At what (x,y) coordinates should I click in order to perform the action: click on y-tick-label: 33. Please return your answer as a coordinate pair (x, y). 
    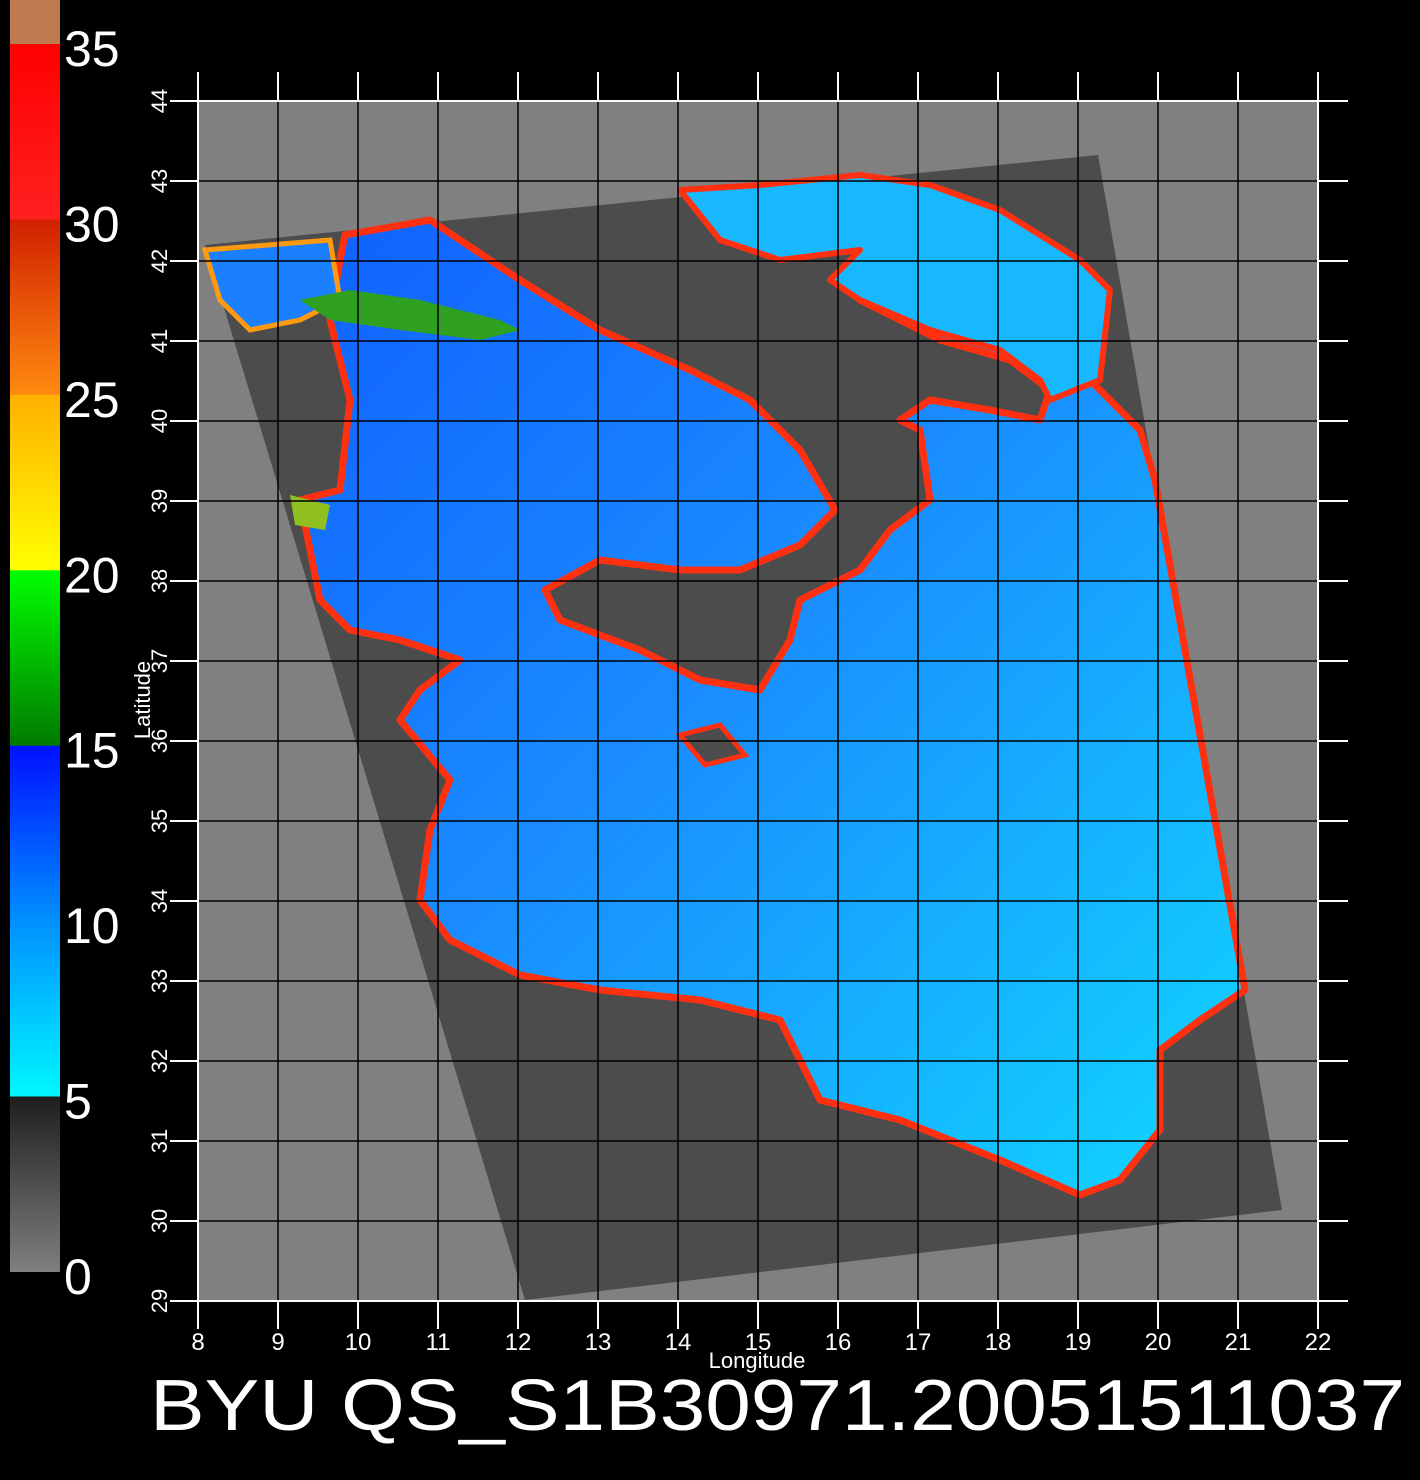
    Looking at the image, I should click on (159, 981).